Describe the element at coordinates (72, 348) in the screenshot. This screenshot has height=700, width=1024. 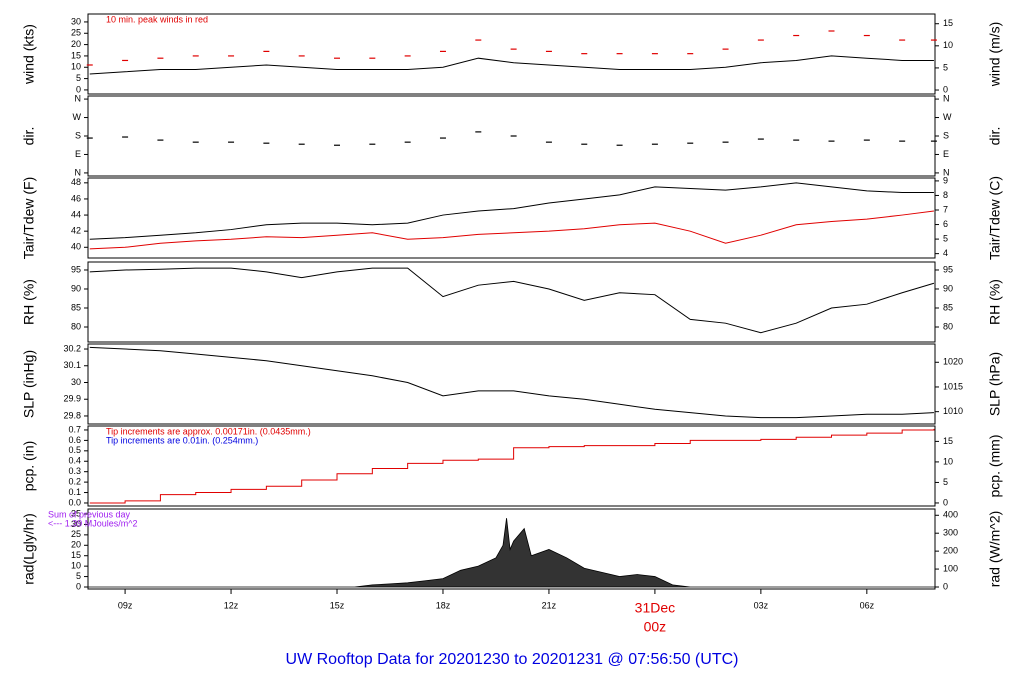
I see `y-tick-label: 30.2` at that location.